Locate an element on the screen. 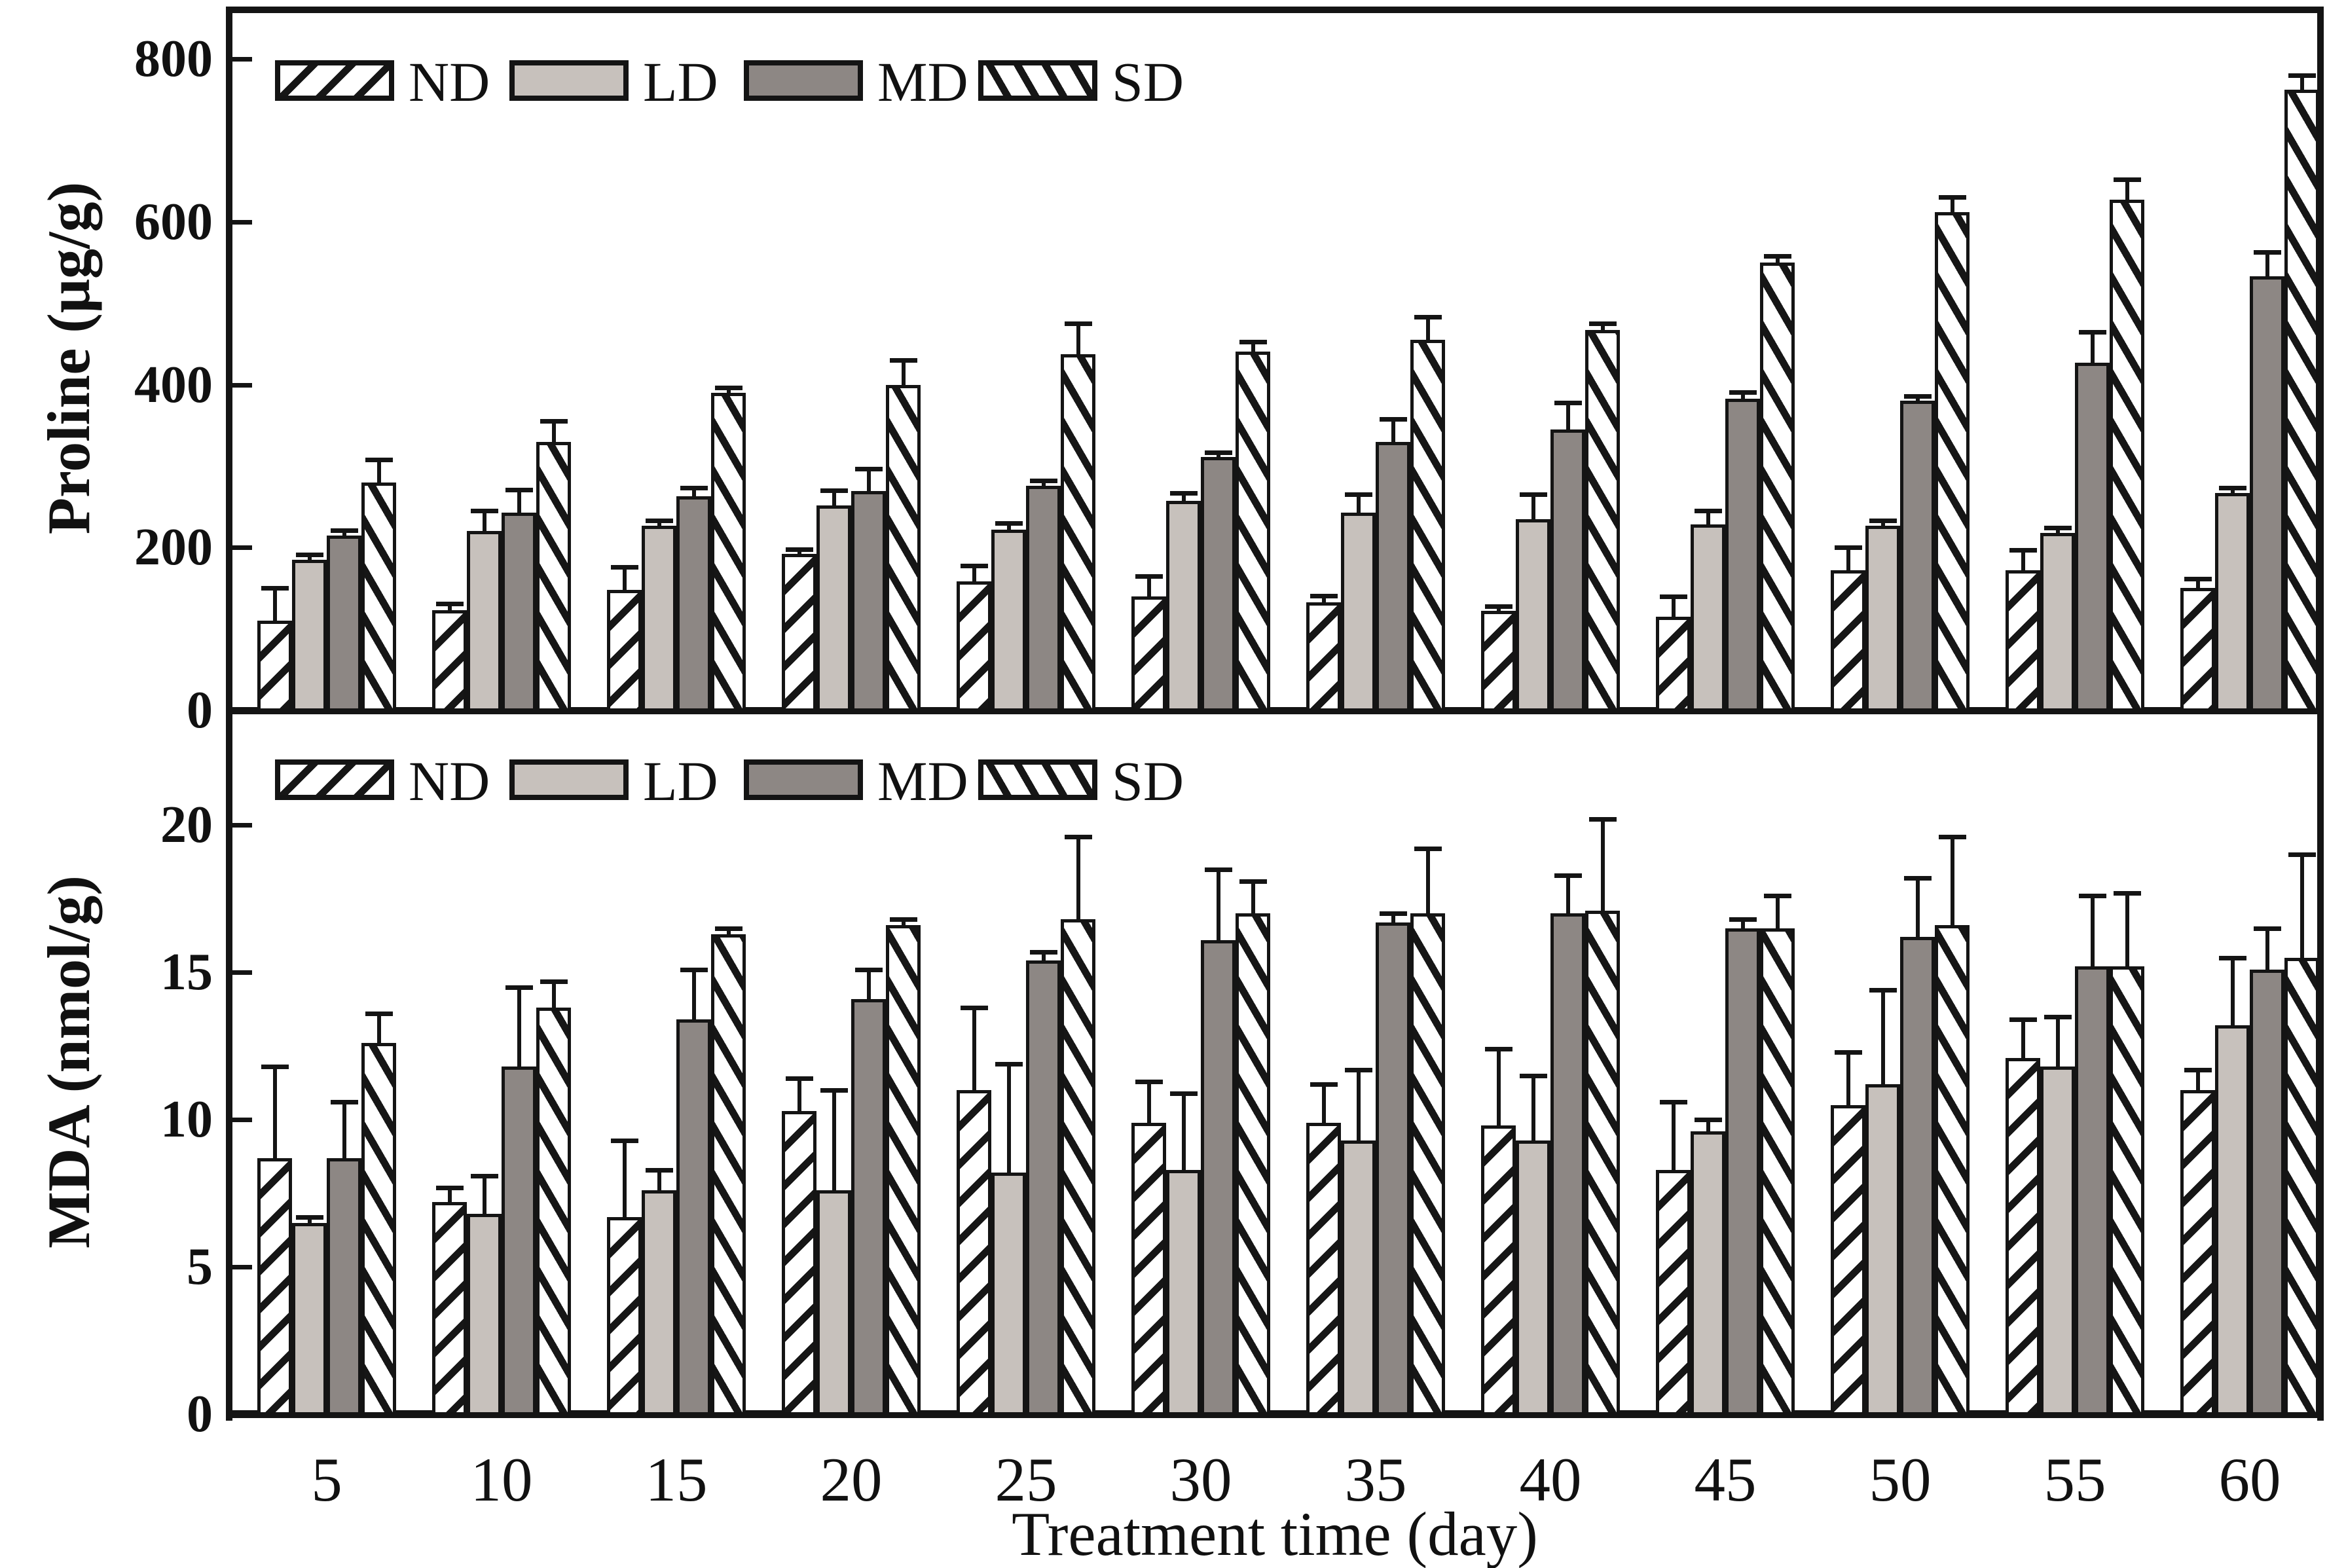  panel-divider-line is located at coordinates (1275, 710).